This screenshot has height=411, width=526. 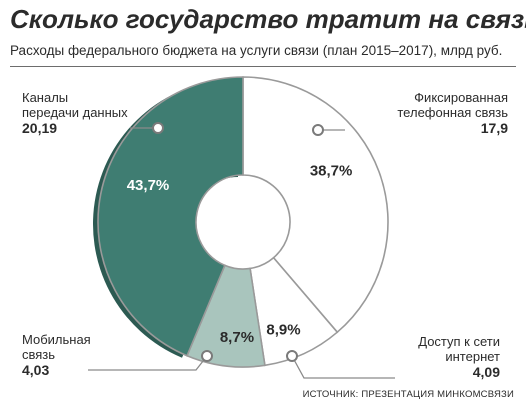 What do you see at coordinates (283, 330) in the screenshot?
I see `percent-internet: 8,9%` at bounding box center [283, 330].